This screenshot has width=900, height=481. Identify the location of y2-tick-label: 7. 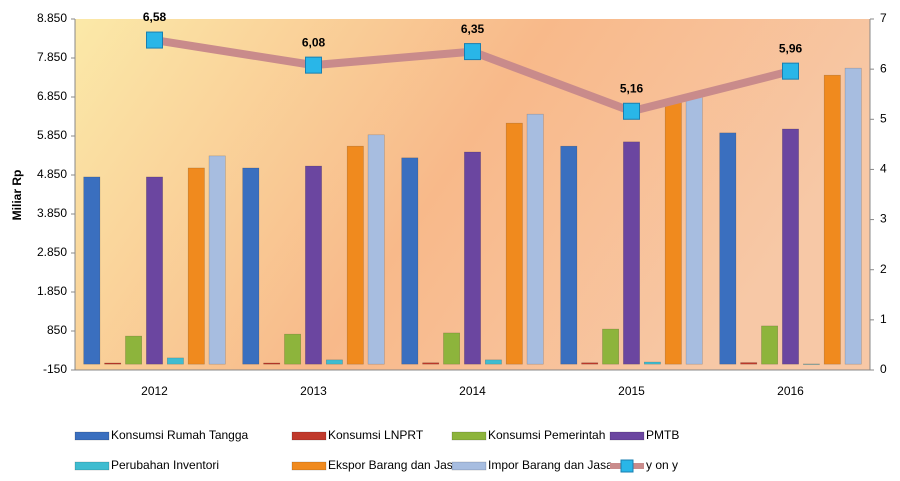
(883, 18).